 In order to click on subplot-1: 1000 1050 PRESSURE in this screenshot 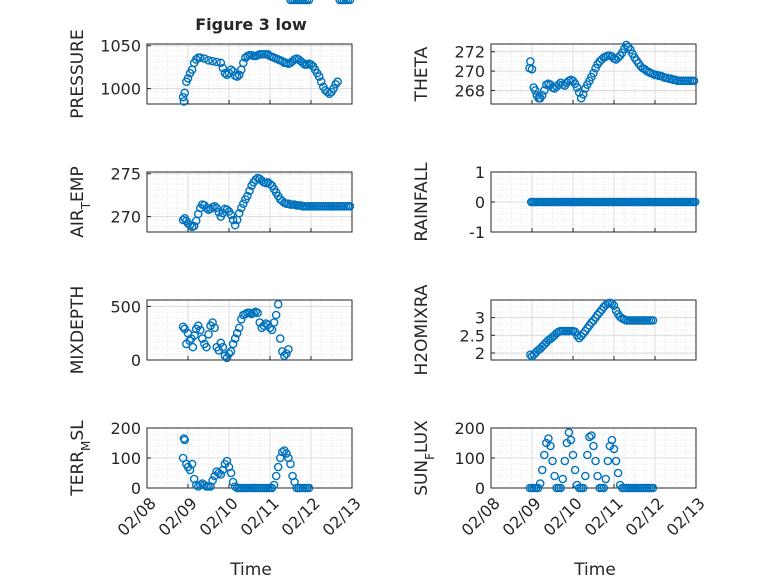, I will do `click(211, 59)`.